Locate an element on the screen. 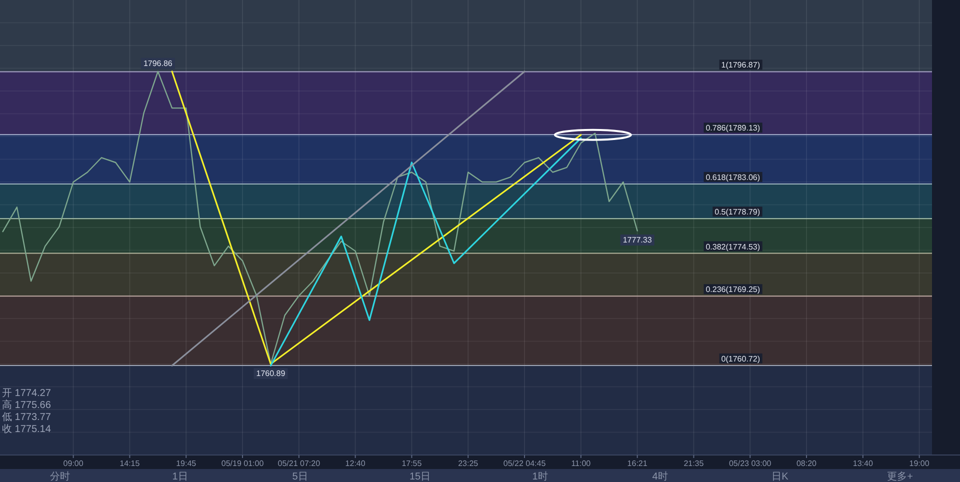  annotation: 高 1775.66 is located at coordinates (27, 405).